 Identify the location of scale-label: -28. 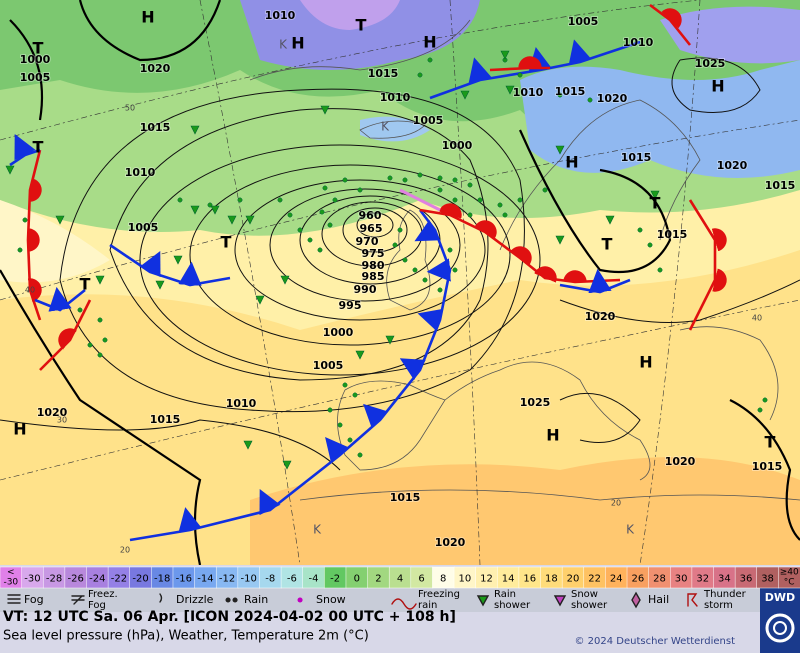
(54, 579).